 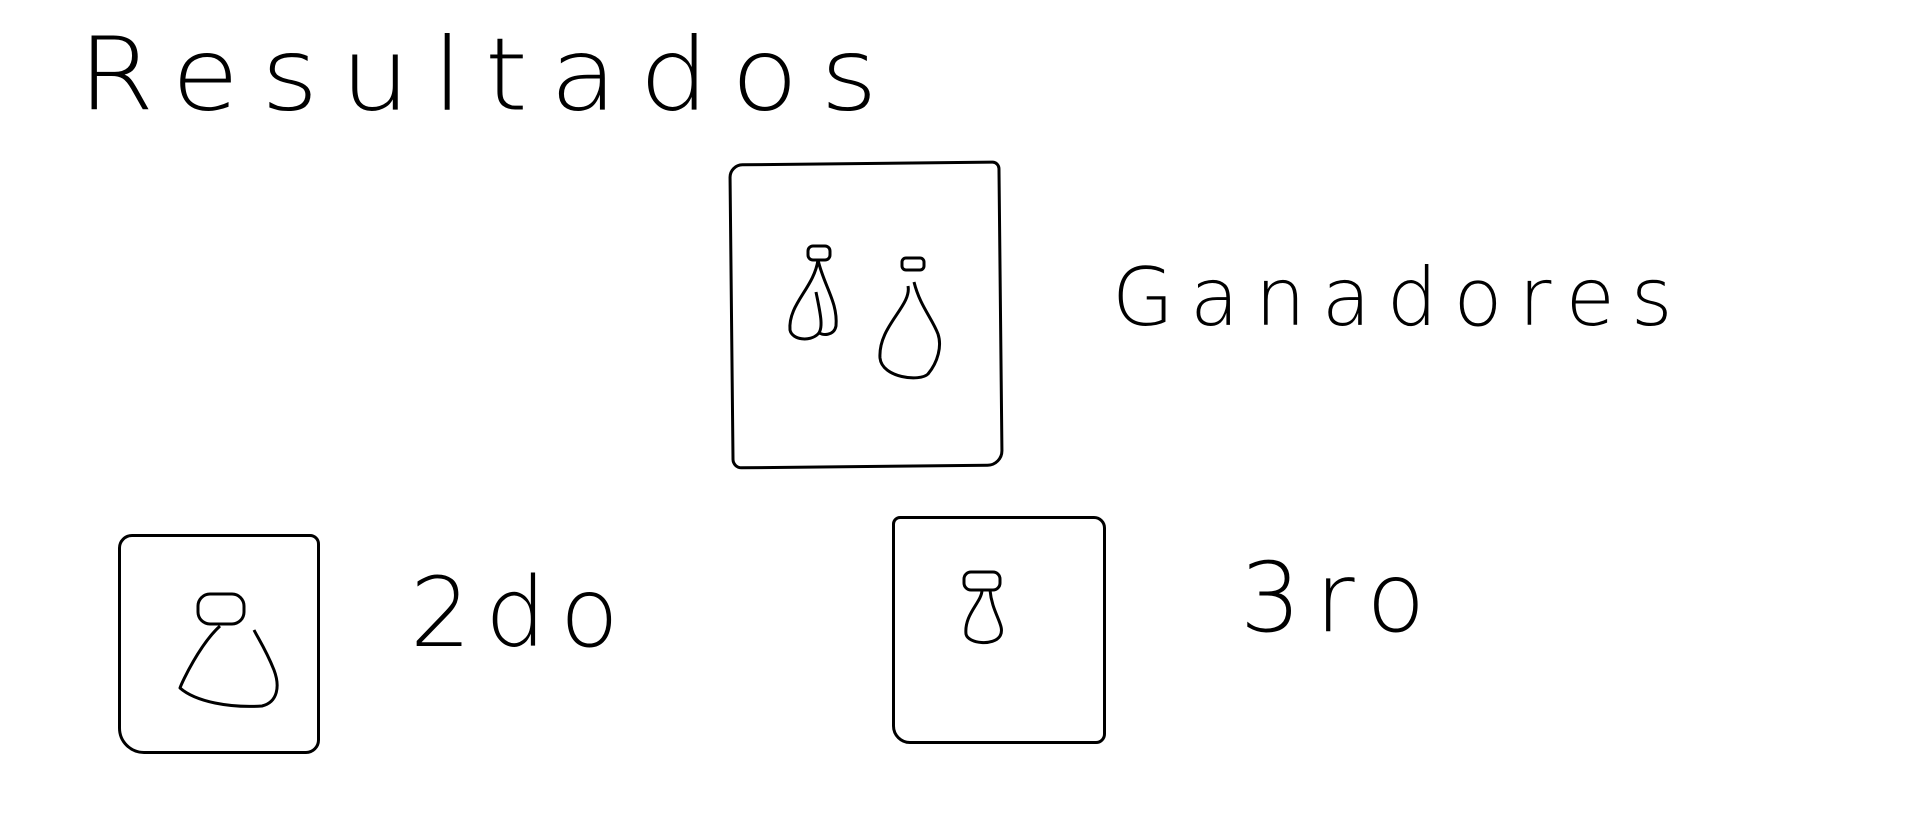 I want to click on winners-label: Ganadores, so click(x=1400, y=298).